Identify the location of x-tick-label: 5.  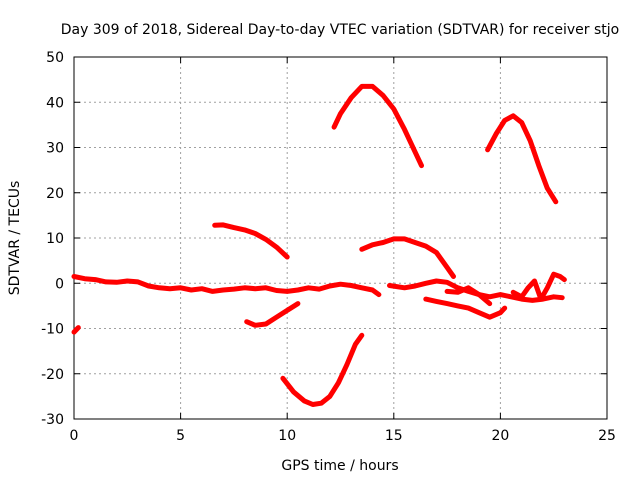
(180, 436).